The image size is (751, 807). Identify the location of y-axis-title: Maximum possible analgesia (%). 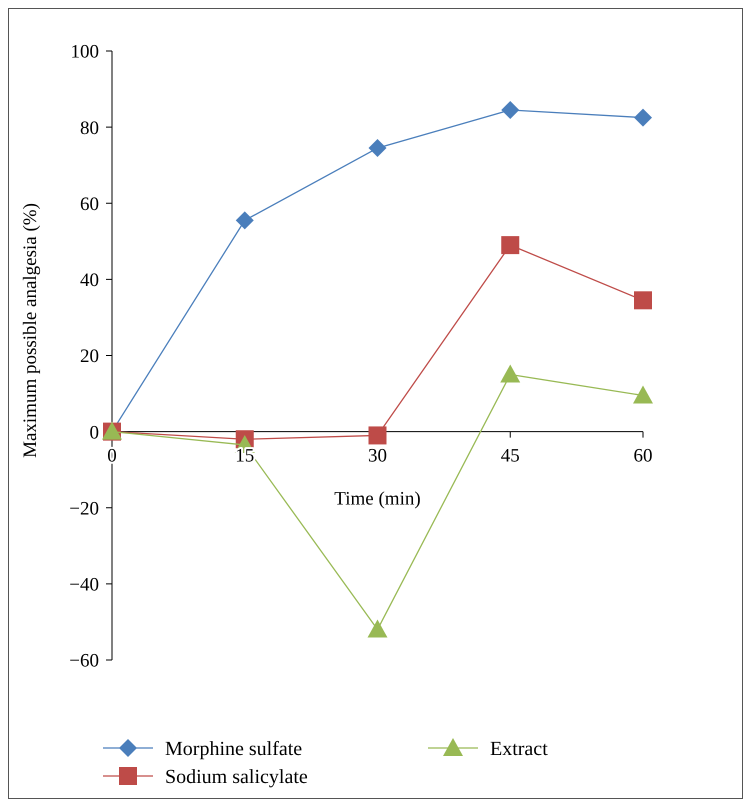
(30, 330).